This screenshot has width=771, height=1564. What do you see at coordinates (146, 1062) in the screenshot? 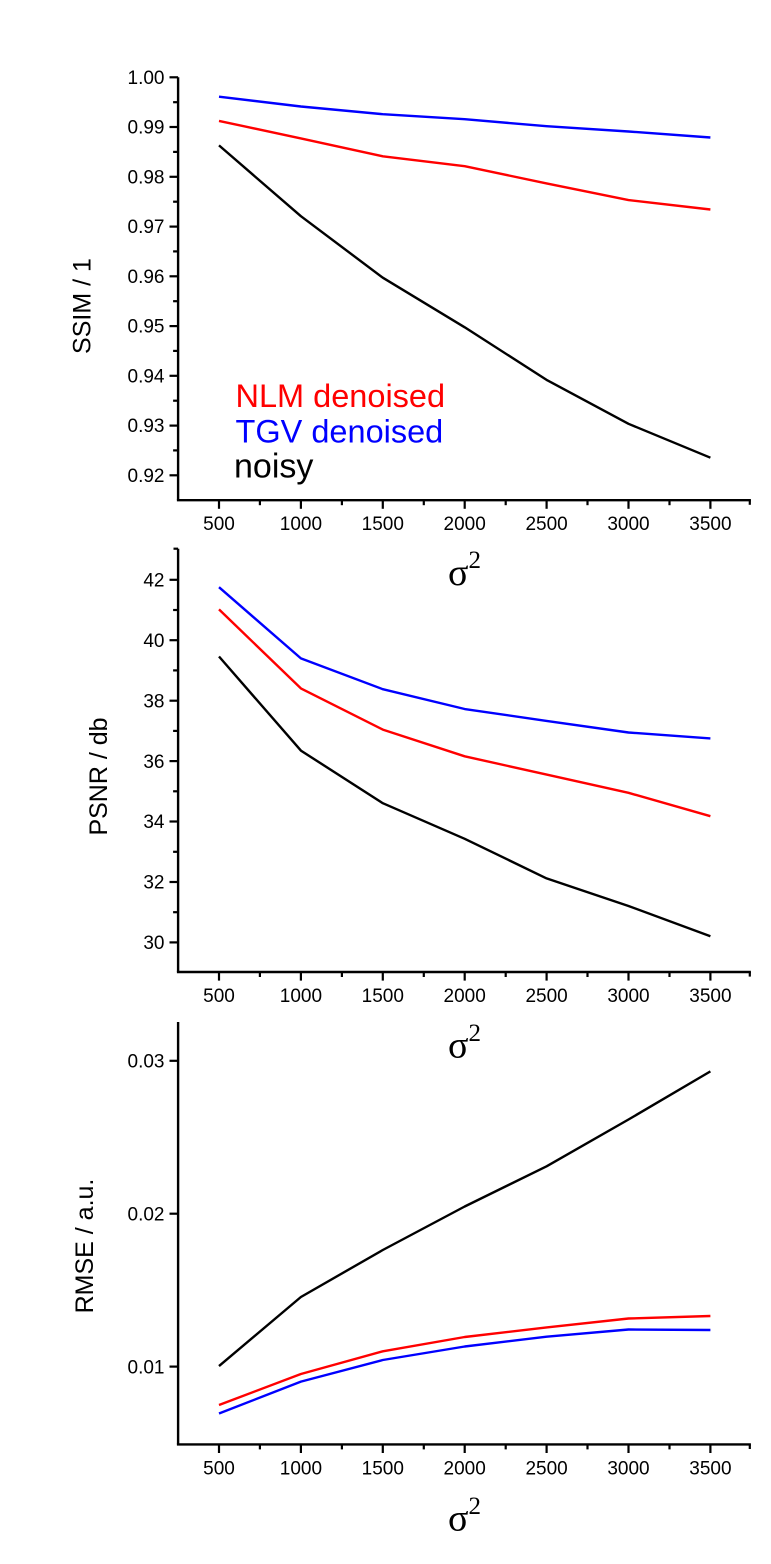
I see `svg-text: 0.03` at bounding box center [146, 1062].